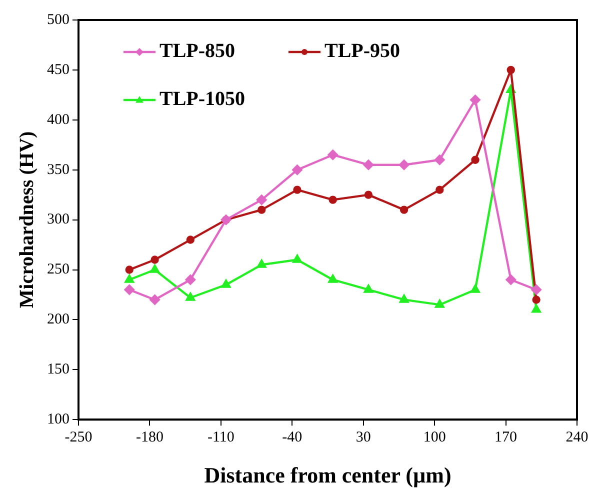 The height and width of the screenshot is (502, 609). Describe the element at coordinates (198, 51) in the screenshot. I see `legend-label: TLP-850` at that location.